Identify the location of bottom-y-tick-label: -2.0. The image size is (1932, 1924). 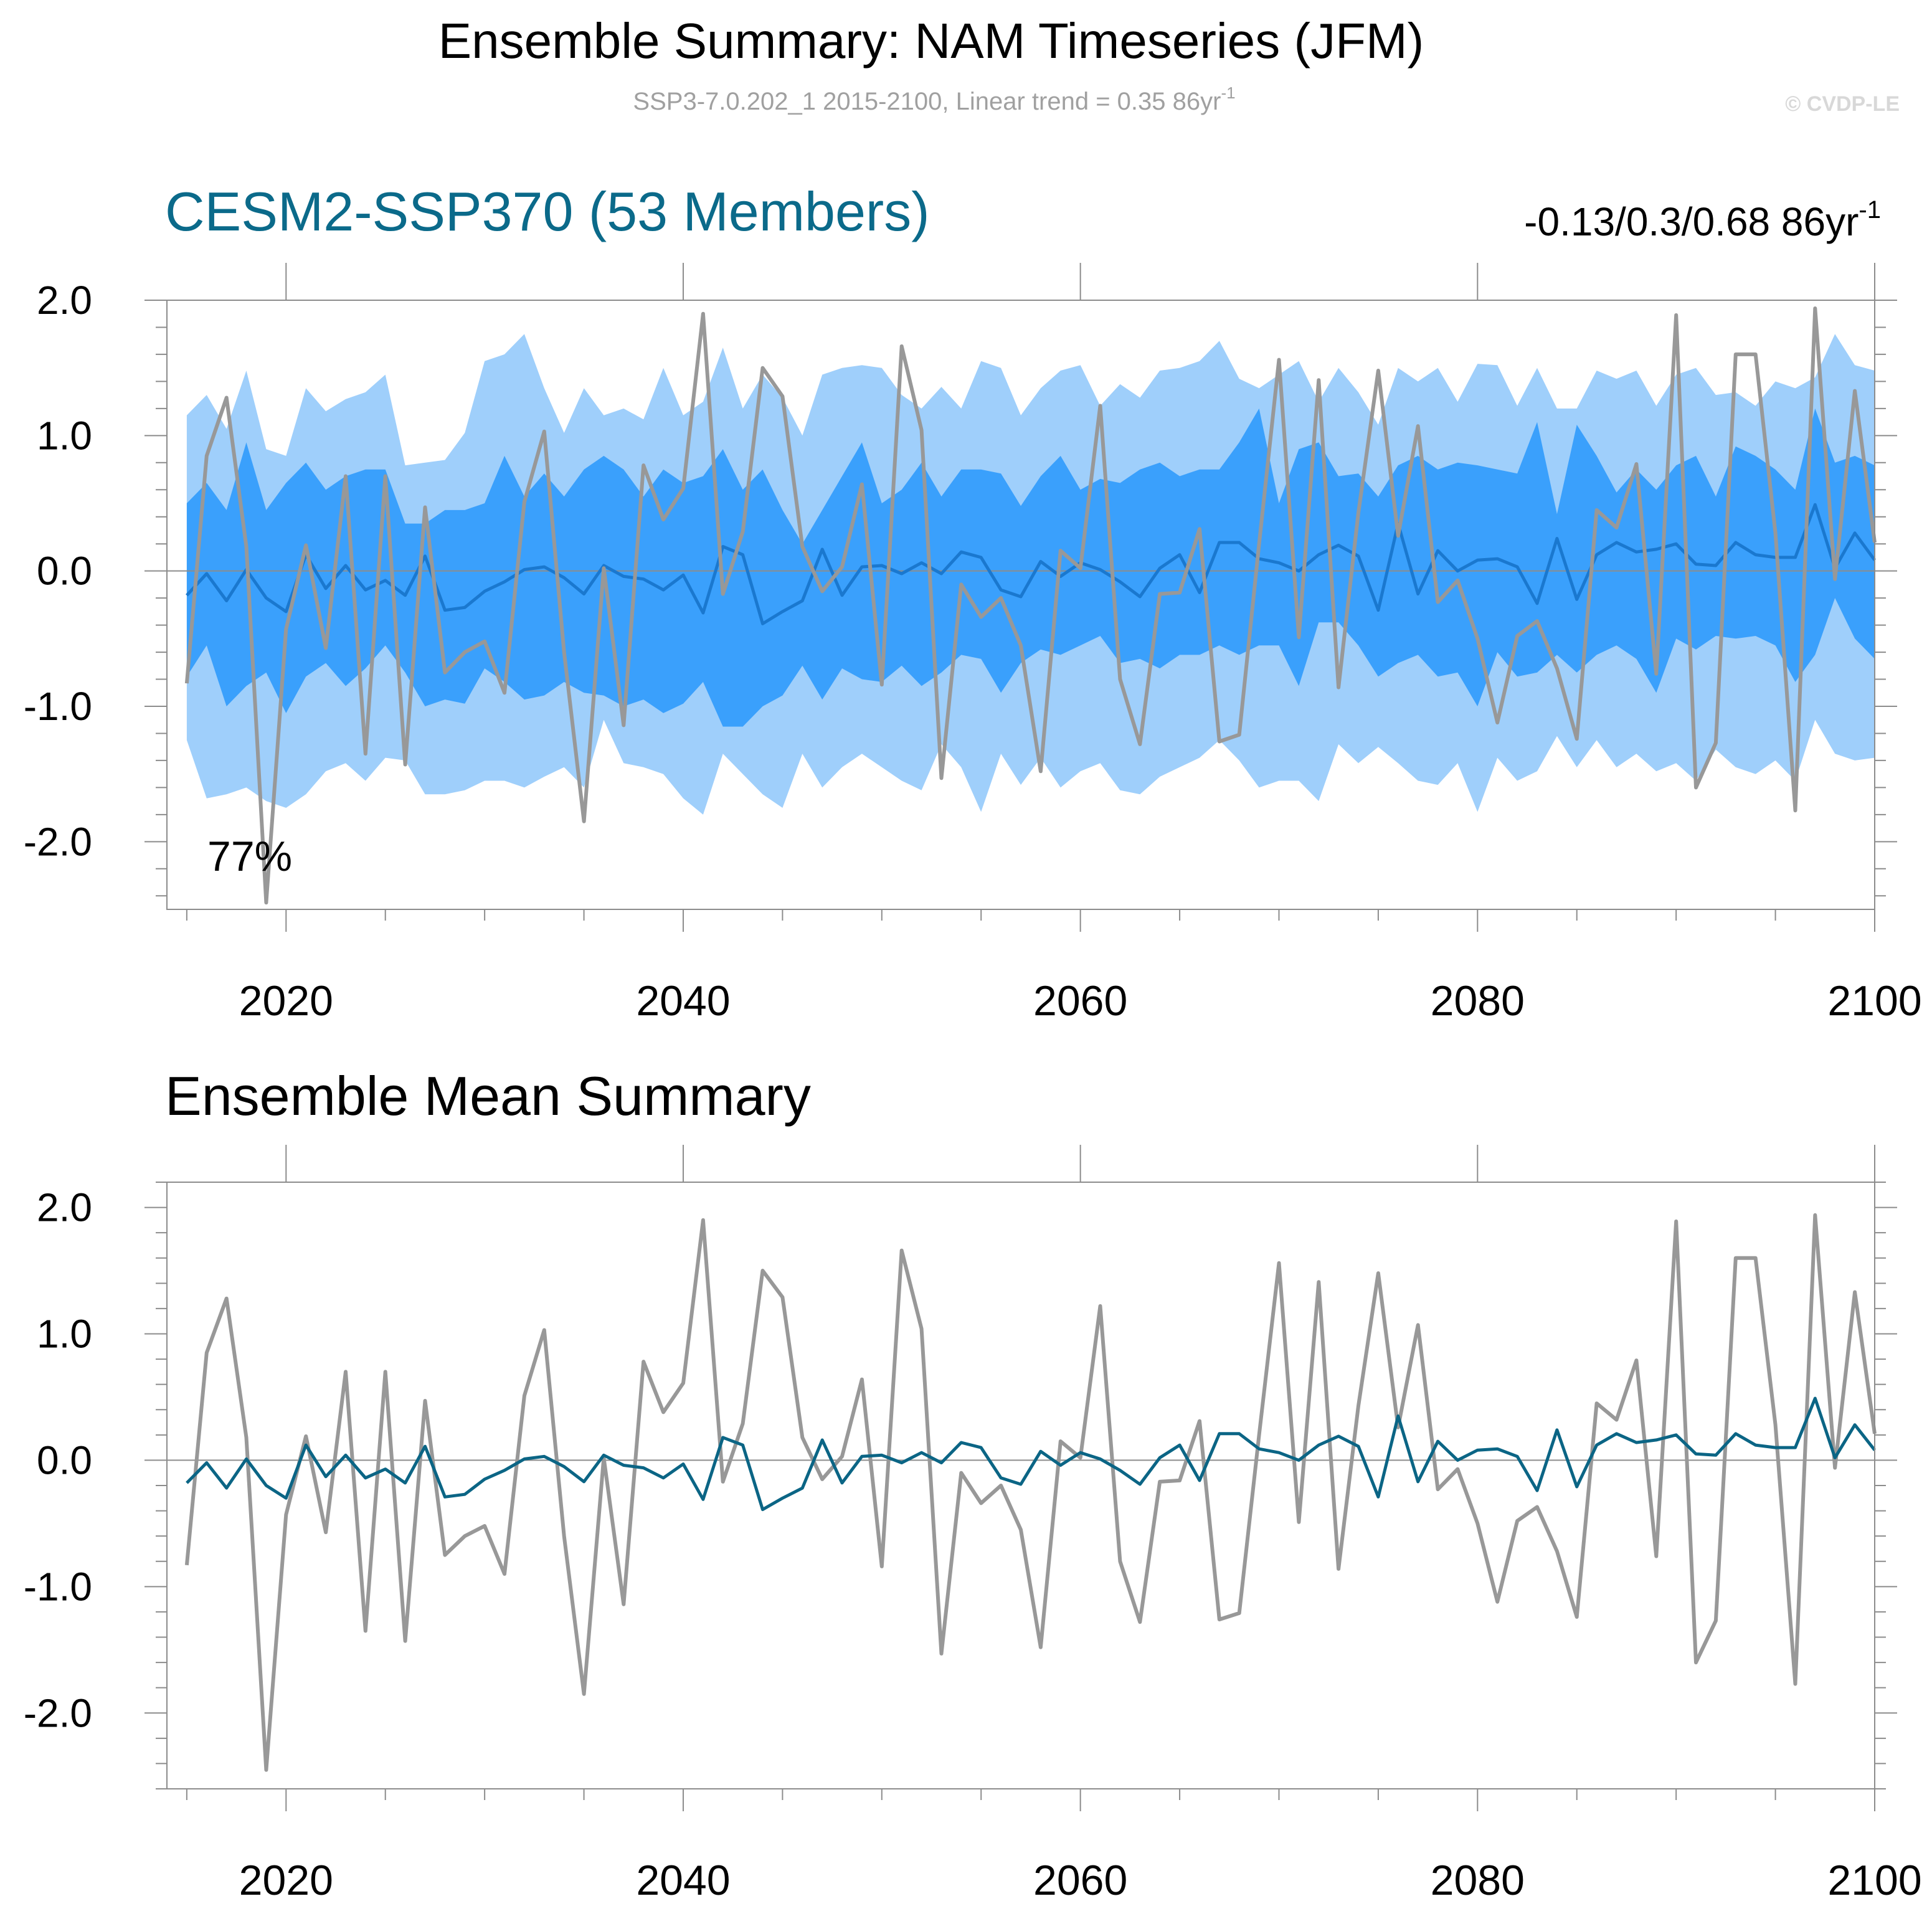
(58, 1712).